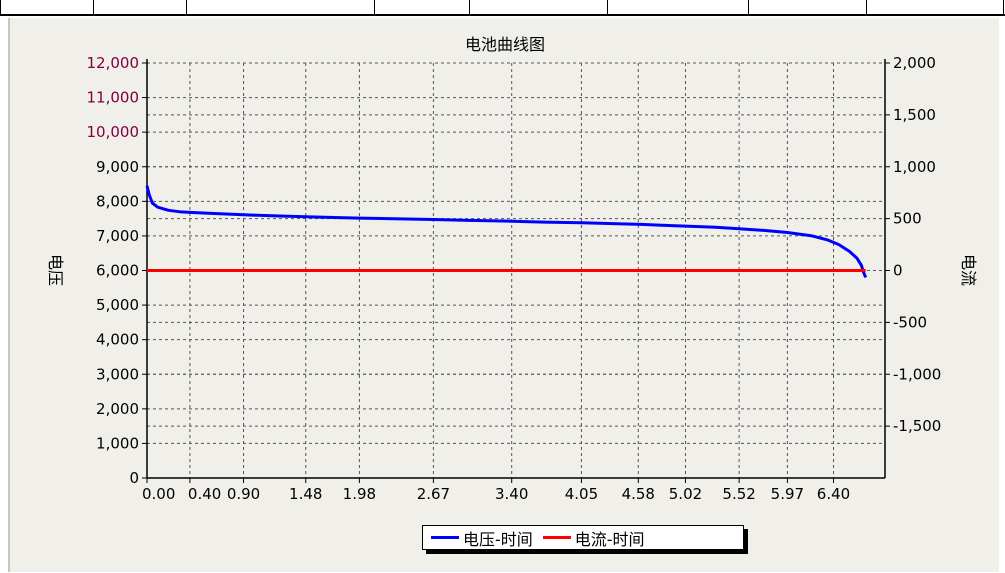  Describe the element at coordinates (898, 271) in the screenshot. I see `y-right-tick-label: 0` at that location.